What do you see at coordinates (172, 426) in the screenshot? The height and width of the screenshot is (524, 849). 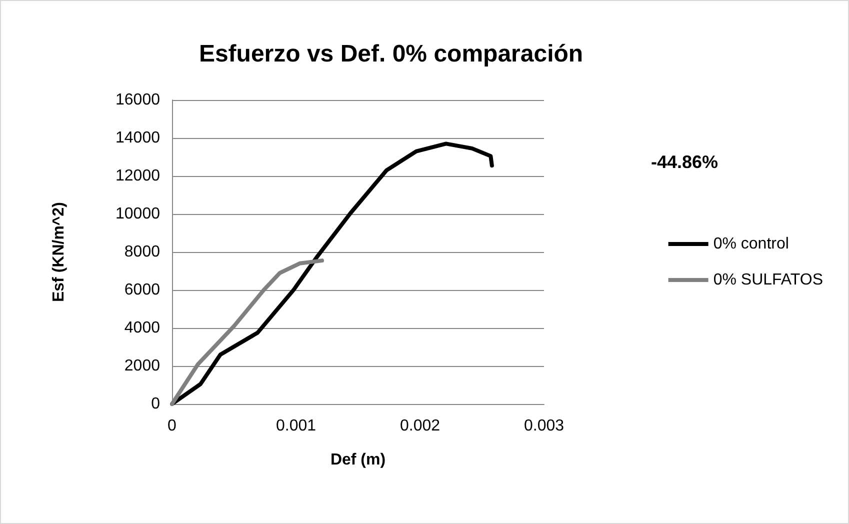 I see `x-tick-label: 0` at bounding box center [172, 426].